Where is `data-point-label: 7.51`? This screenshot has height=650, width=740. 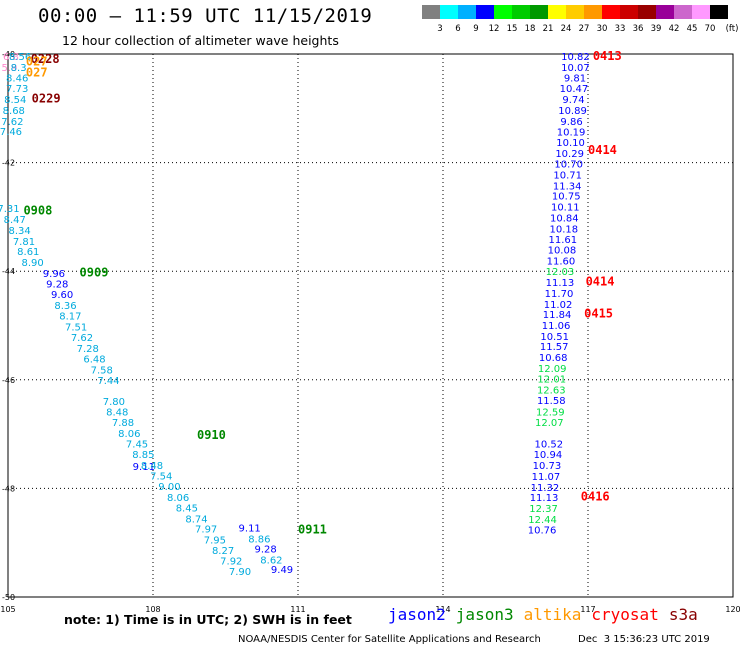 data-point-label: 7.51 is located at coordinates (76, 328).